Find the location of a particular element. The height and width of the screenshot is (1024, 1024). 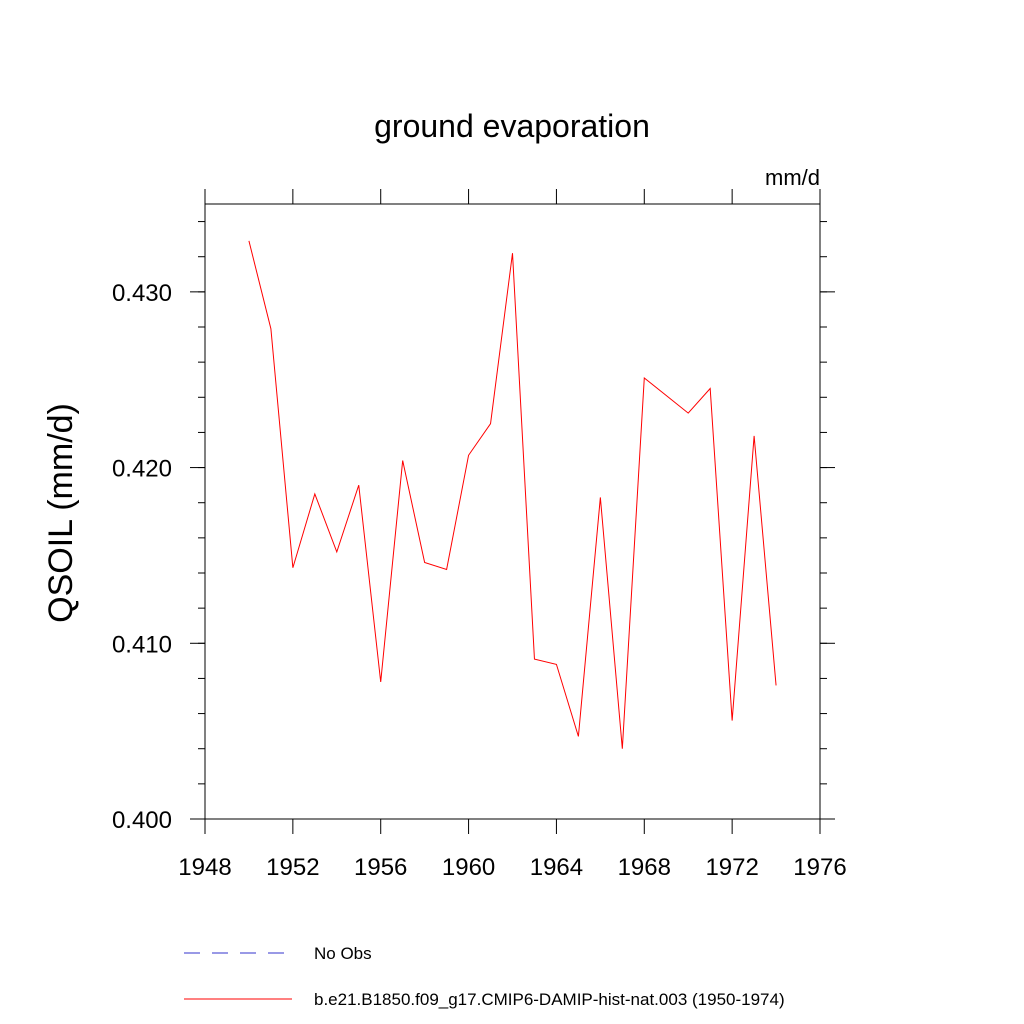

x-tick-label: 1948 is located at coordinates (204, 867).